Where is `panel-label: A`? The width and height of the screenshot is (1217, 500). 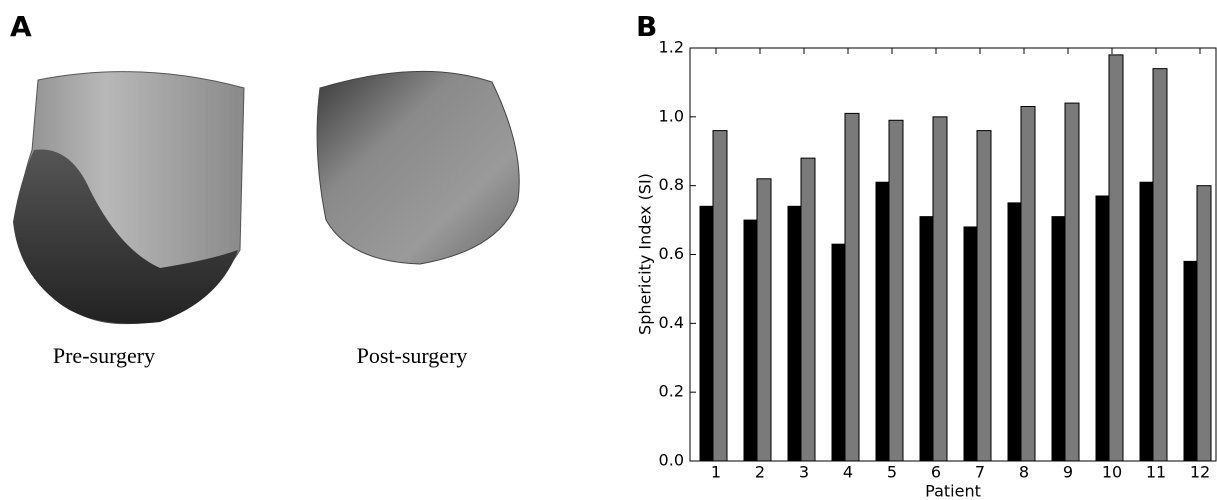
panel-label: A is located at coordinates (21, 26).